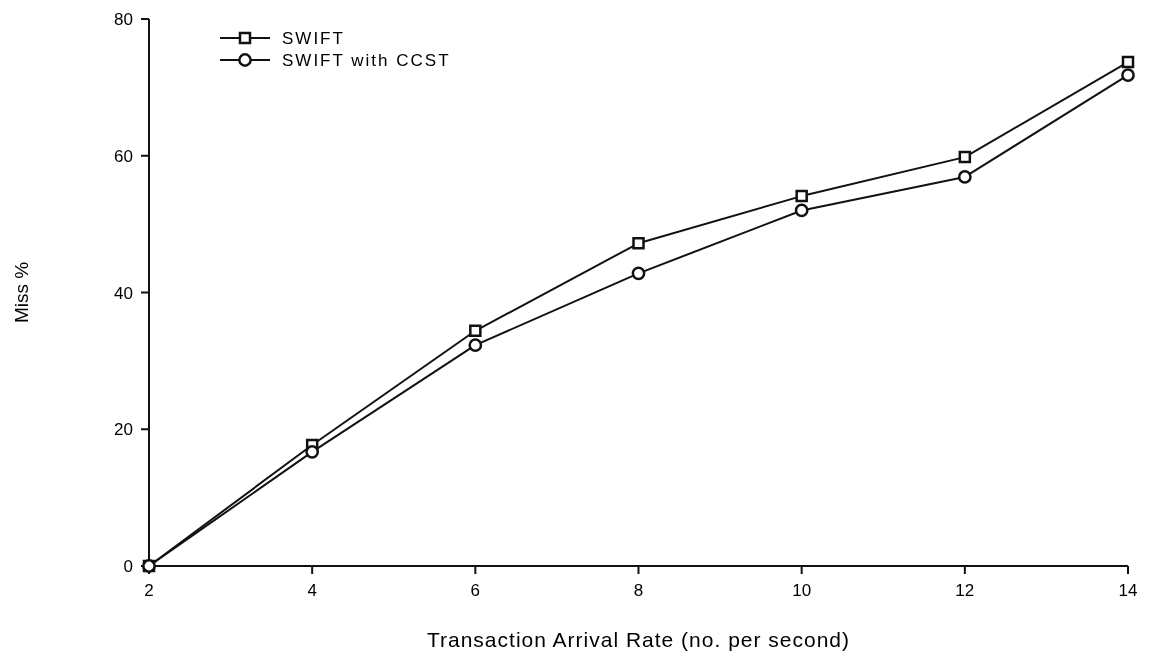  What do you see at coordinates (128, 566) in the screenshot?
I see `y-tick-label: 0` at bounding box center [128, 566].